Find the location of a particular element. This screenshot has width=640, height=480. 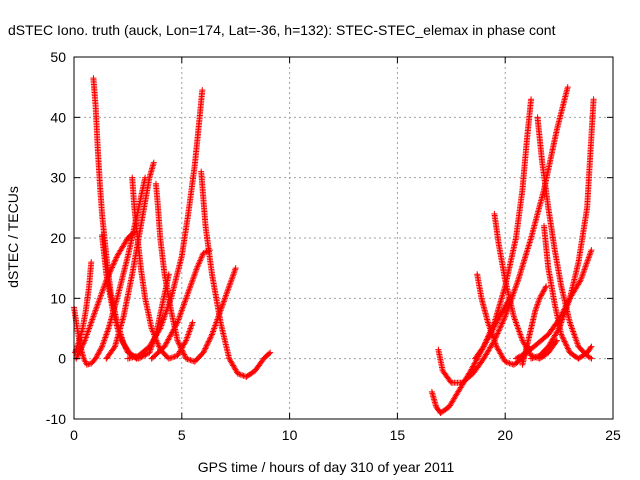

x-tick-label: 5 is located at coordinates (182, 435).